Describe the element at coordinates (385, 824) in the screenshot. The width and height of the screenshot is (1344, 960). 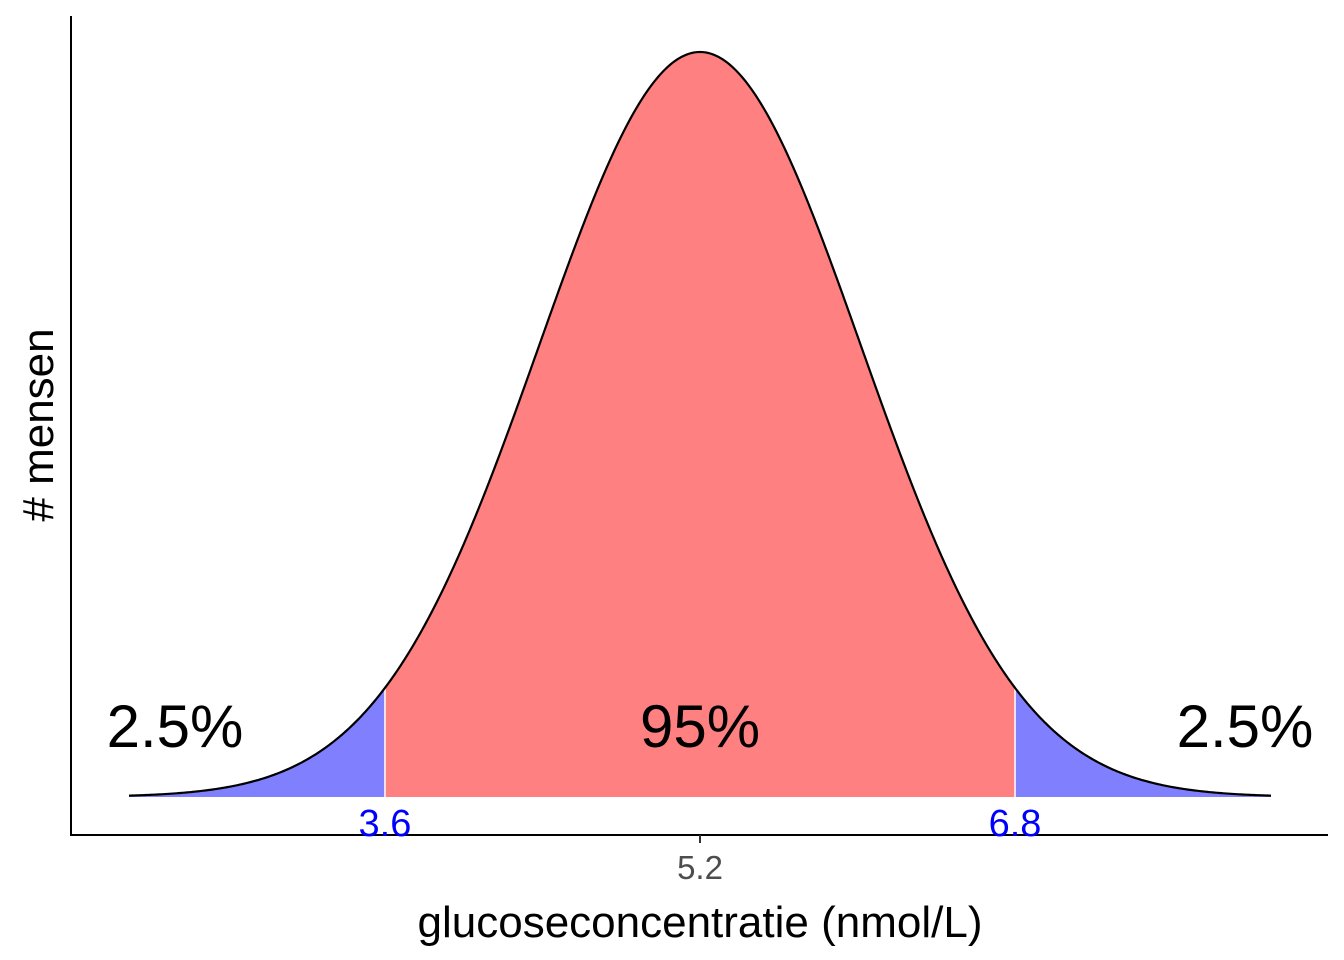
I see `cutoff-label: 3.6` at that location.